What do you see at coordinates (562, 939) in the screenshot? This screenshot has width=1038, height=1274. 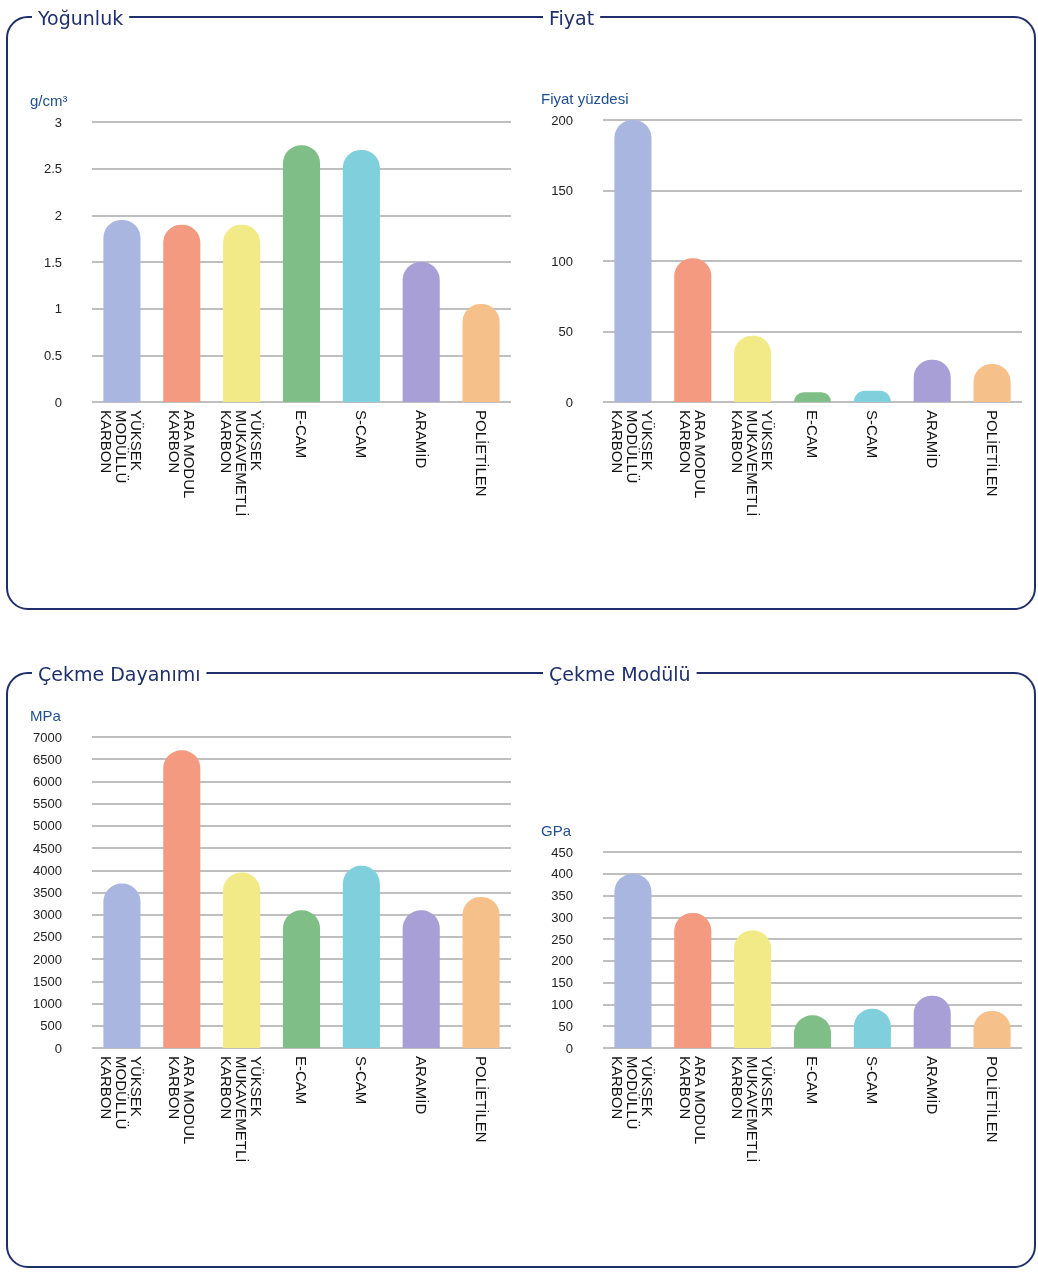 I see `y-tick-label: 250` at bounding box center [562, 939].